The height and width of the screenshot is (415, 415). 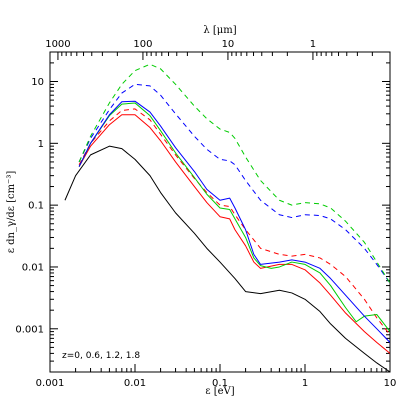 I want to click on y-axis-label: ε dn_γ/dε [cm⁻³], so click(x=11, y=212).